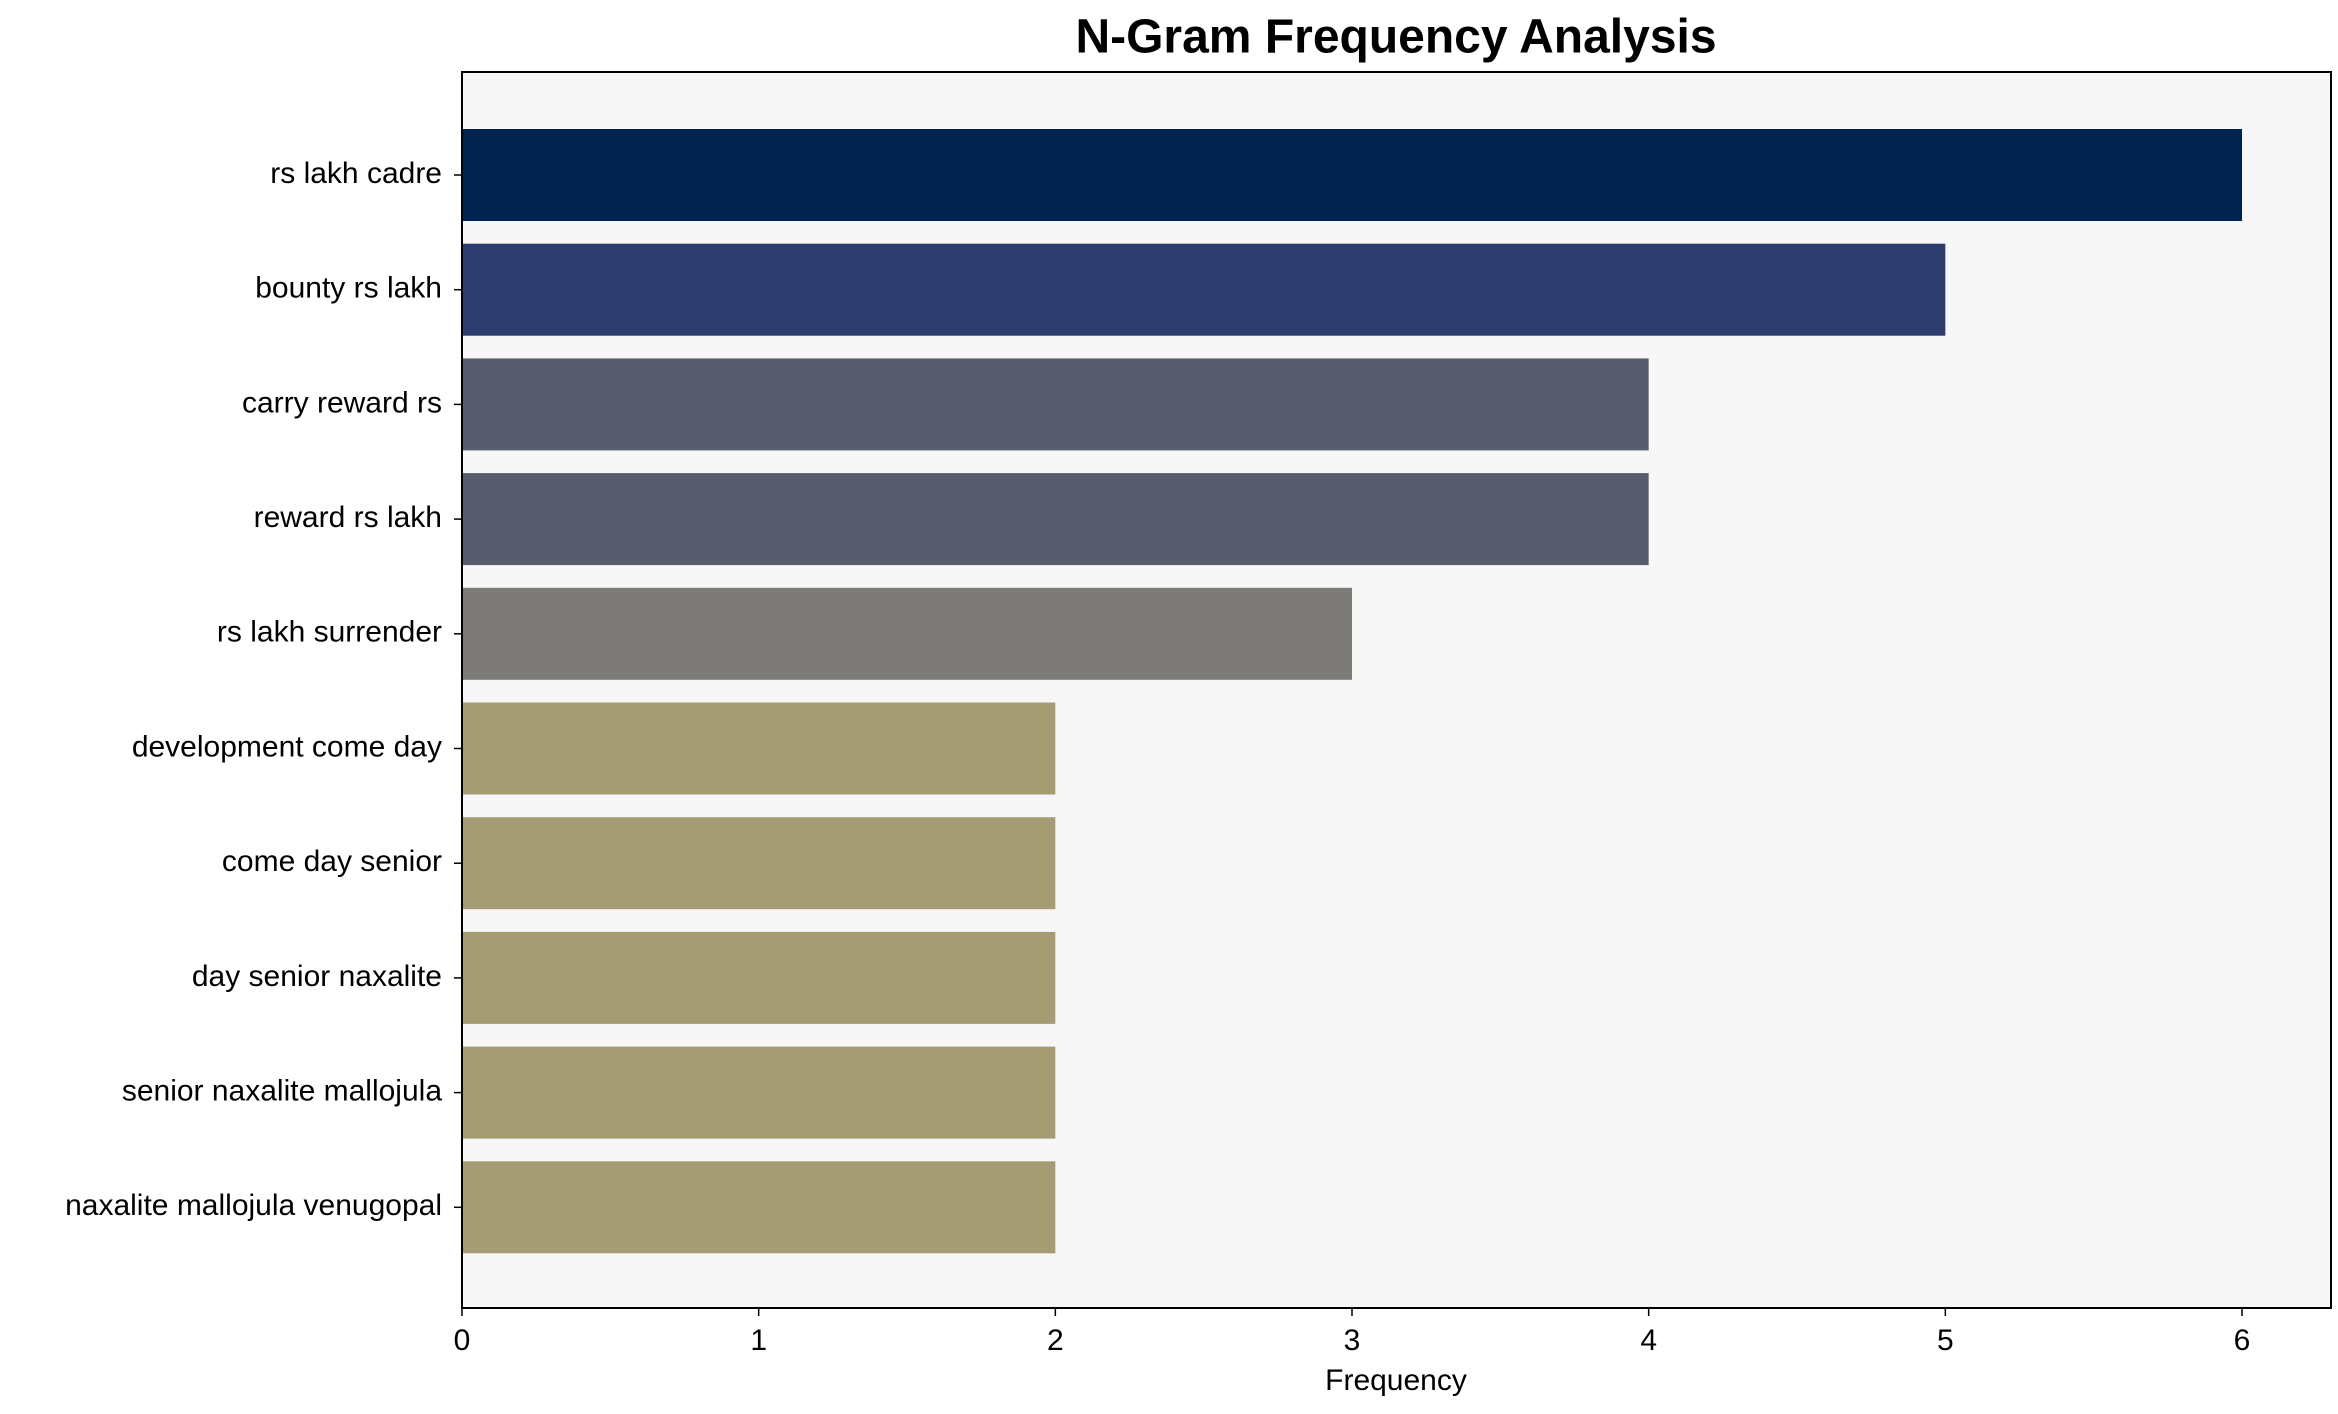 The image size is (2338, 1414). Describe the element at coordinates (356, 173) in the screenshot. I see `y-tick-label: rs lakh cadre` at that location.